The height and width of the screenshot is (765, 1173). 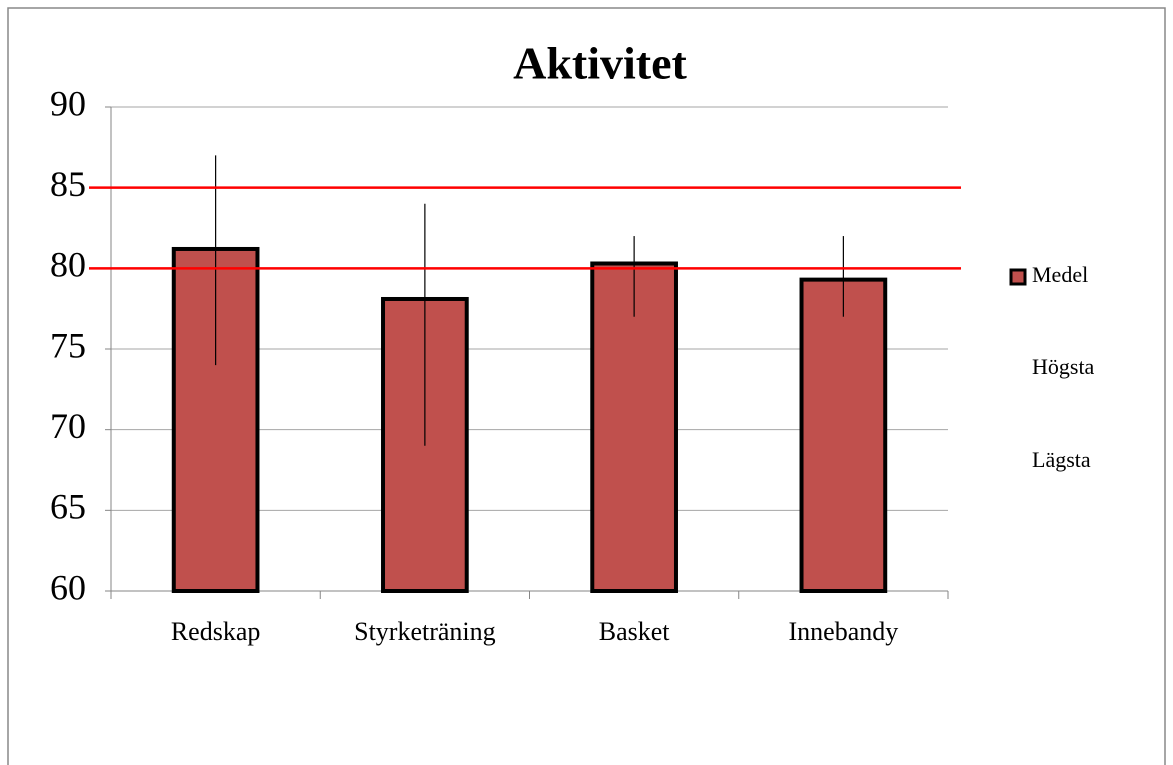 What do you see at coordinates (68, 426) in the screenshot?
I see `y-tick-label: 70` at bounding box center [68, 426].